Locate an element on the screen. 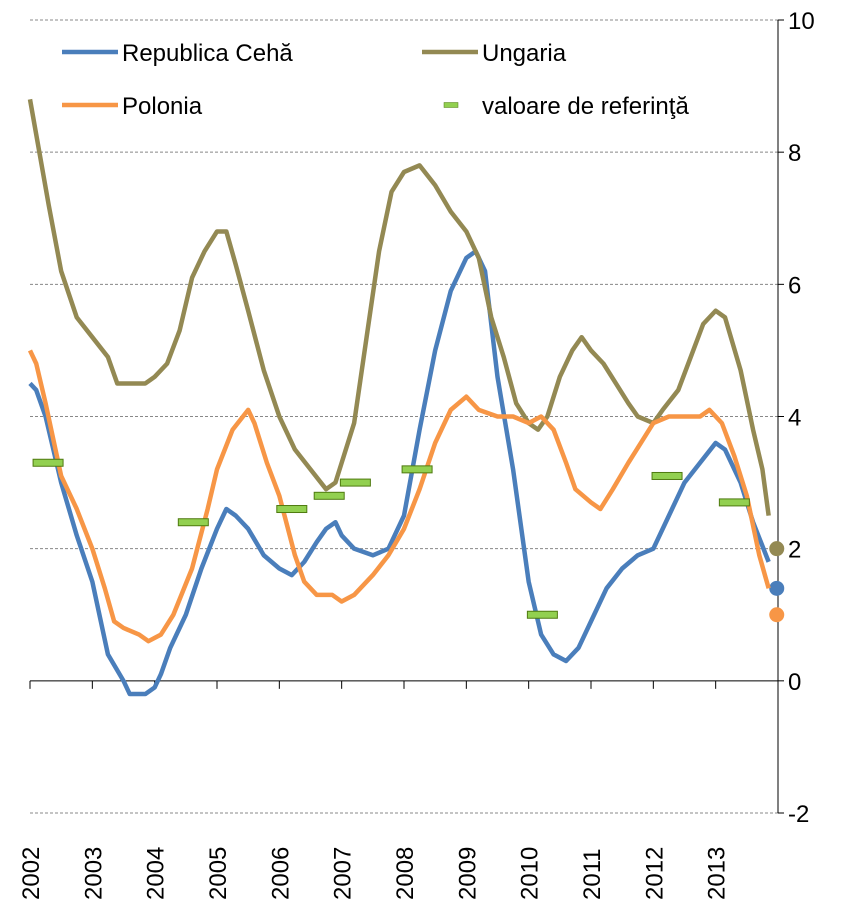 The image size is (856, 911). x-tick-label: 2012 is located at coordinates (654, 873).